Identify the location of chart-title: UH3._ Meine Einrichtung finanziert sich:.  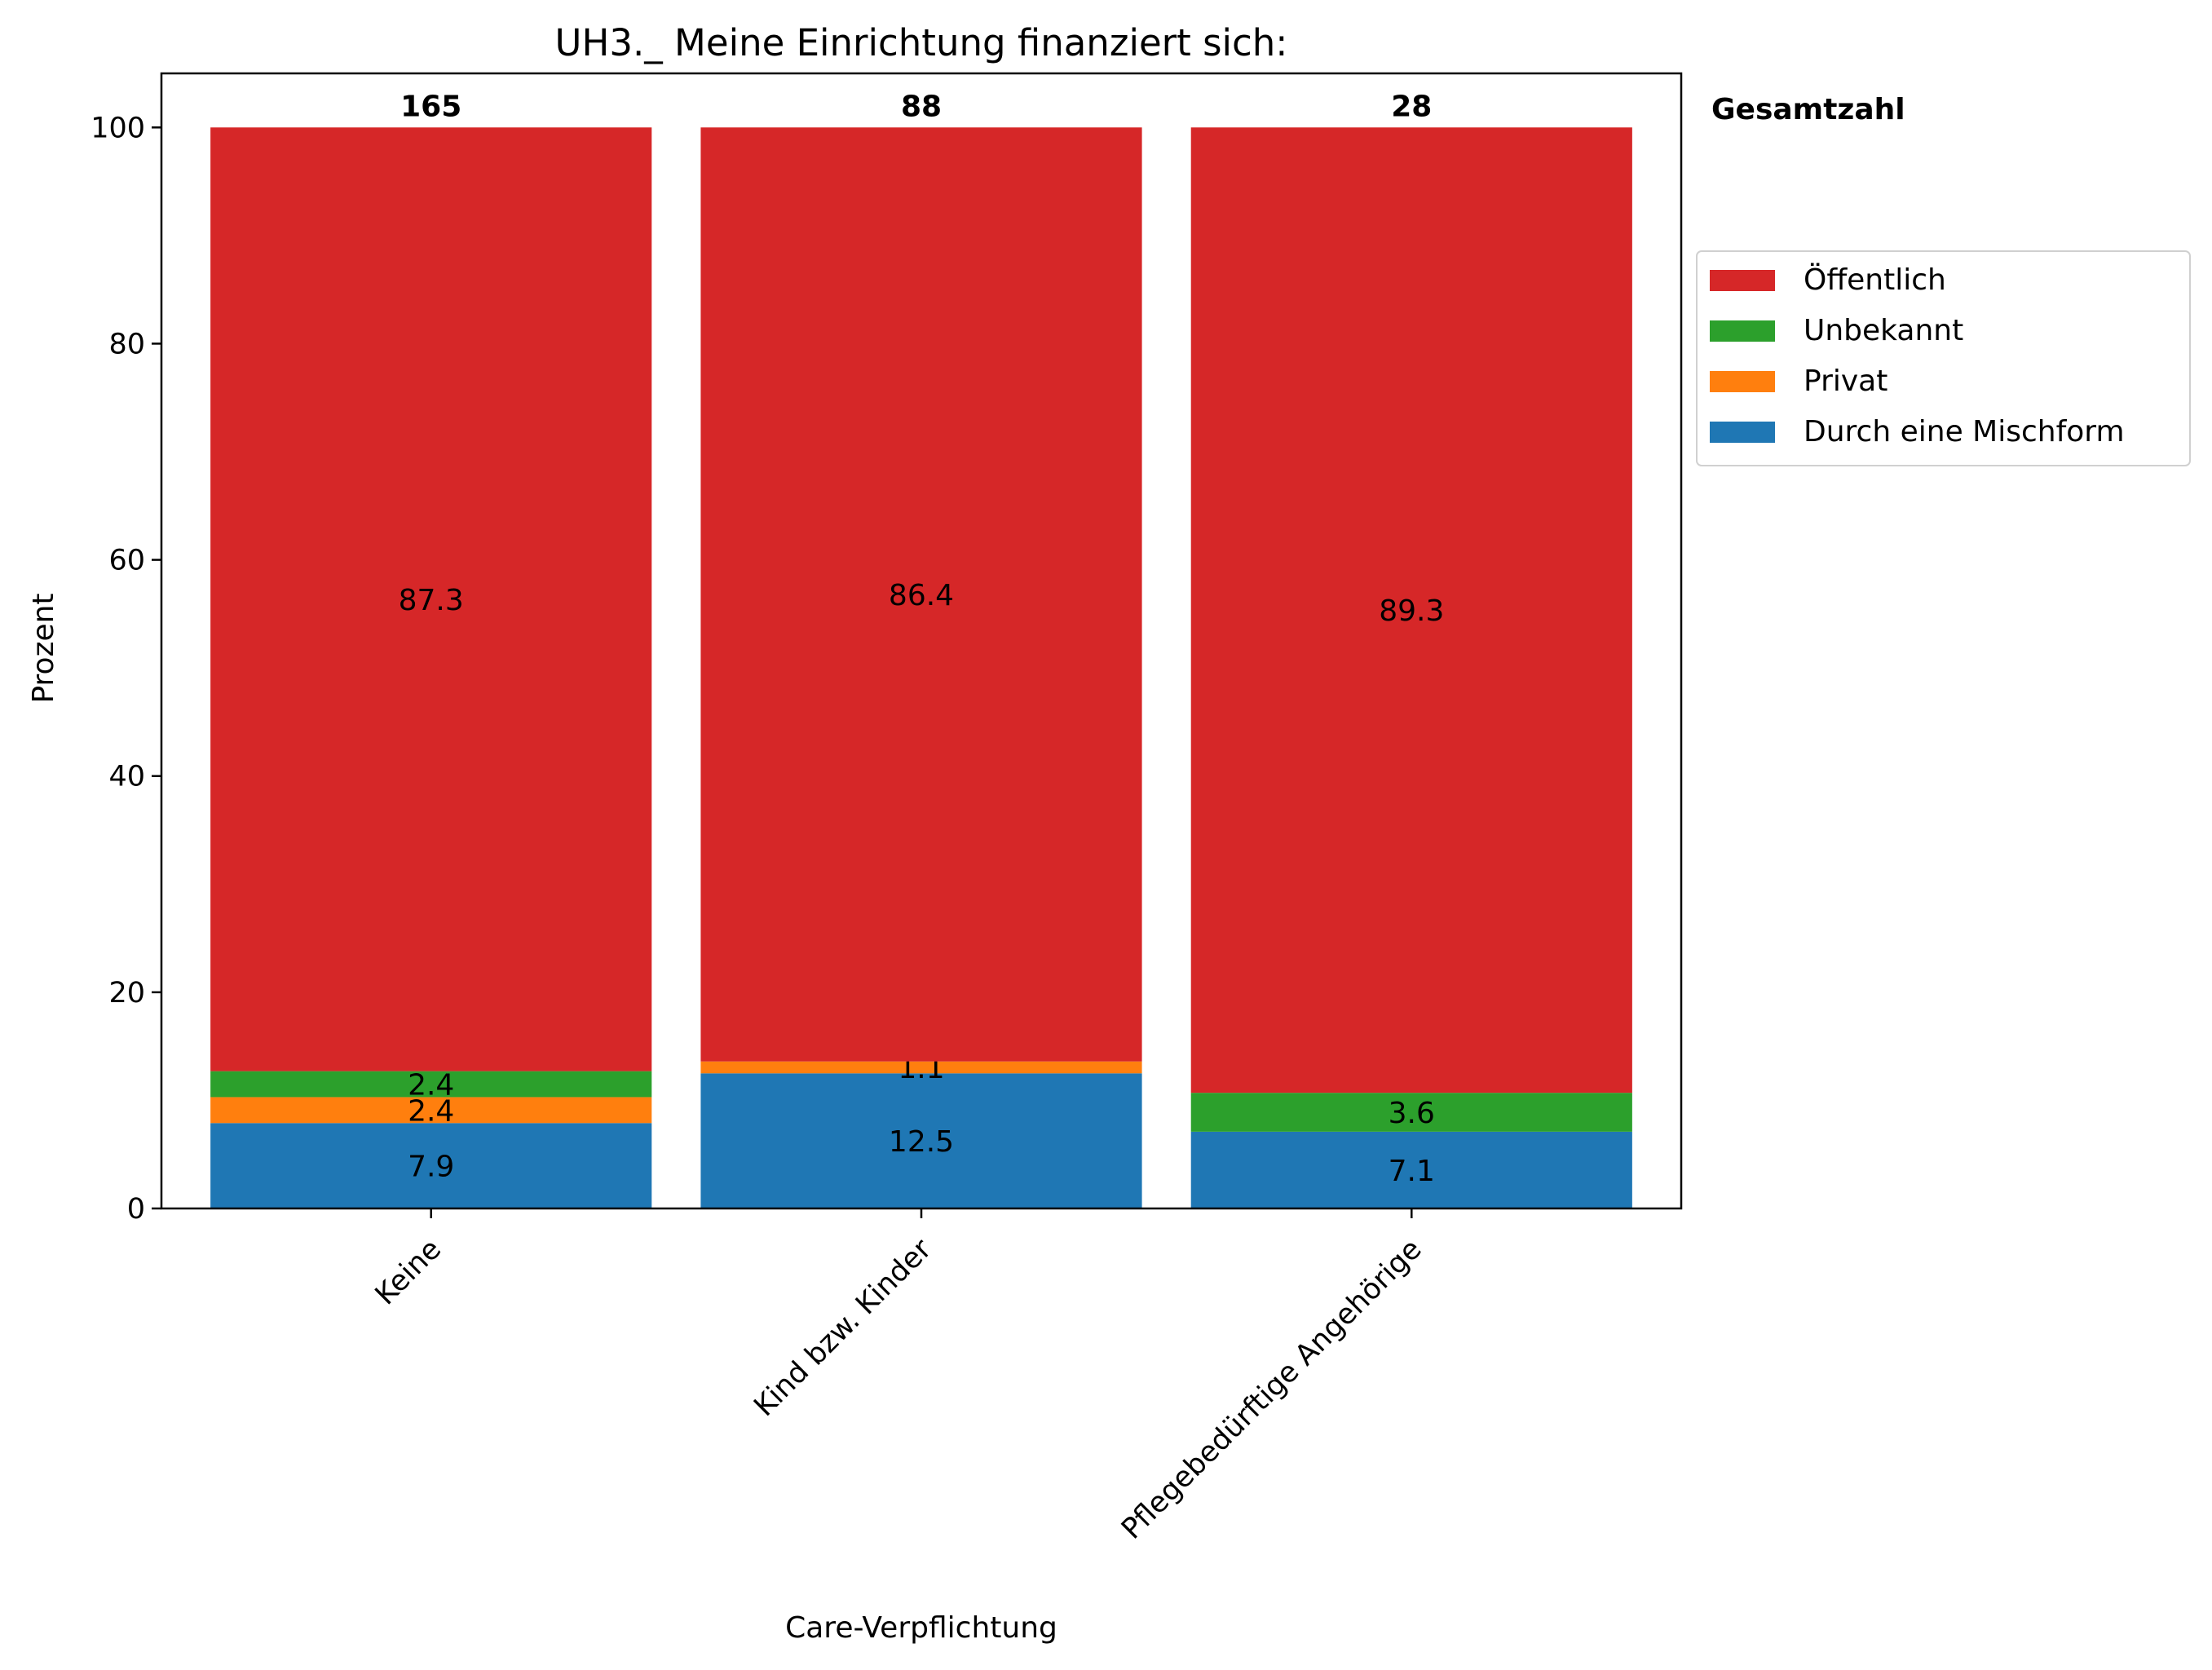
(921, 42).